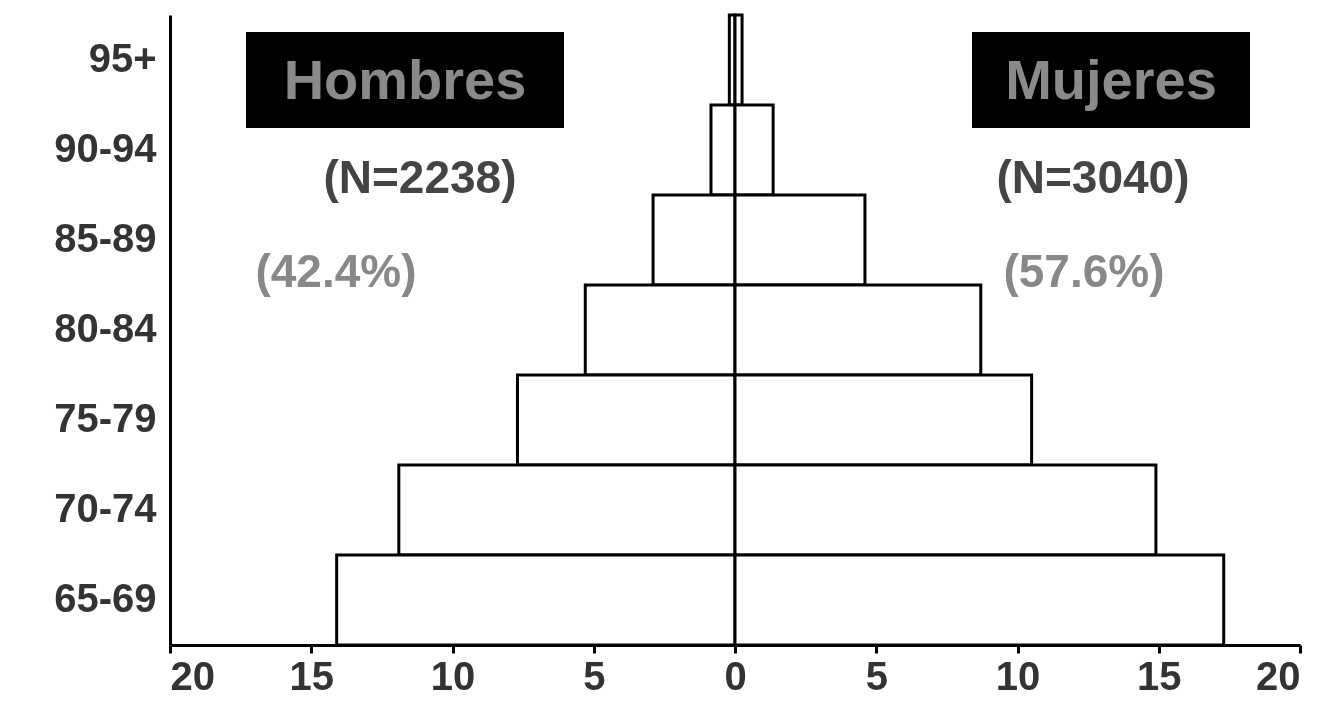  What do you see at coordinates (735, 675) in the screenshot?
I see `x-tick-label: 0` at bounding box center [735, 675].